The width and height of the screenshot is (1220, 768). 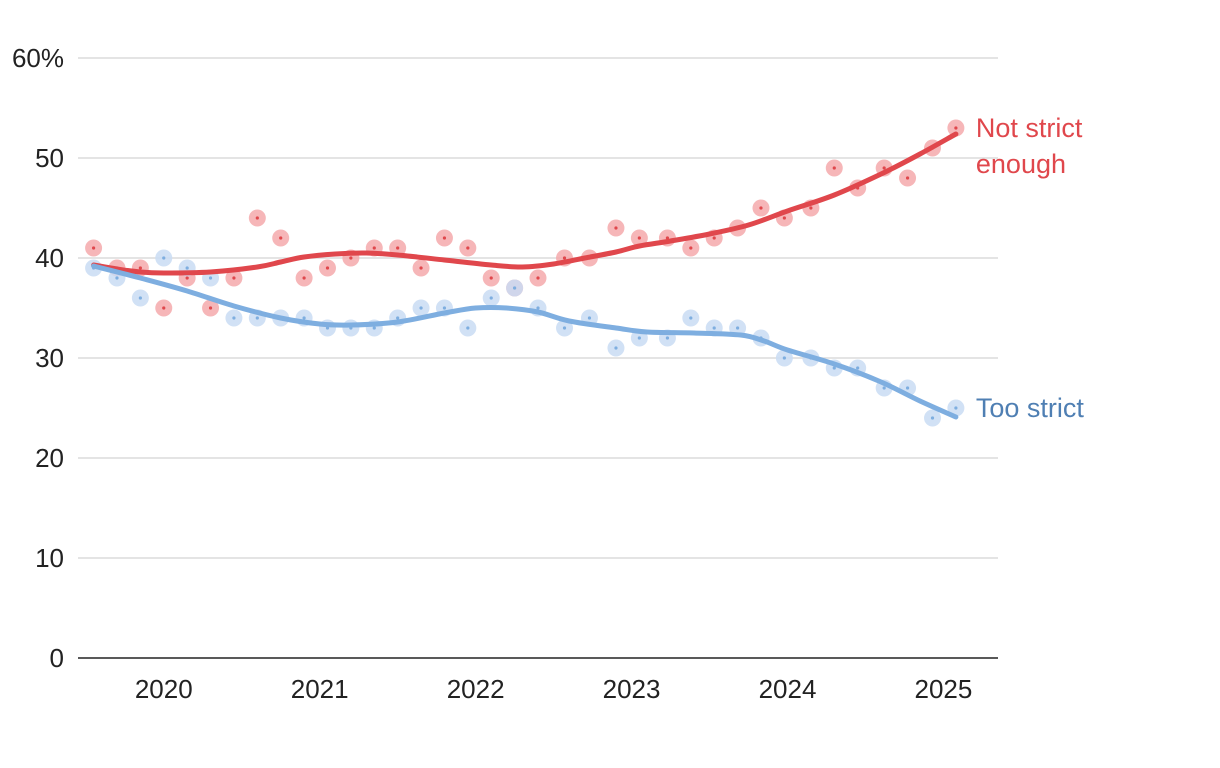 I want to click on series-label-not-strict-enough: Not strict enough, so click(x=1029, y=146).